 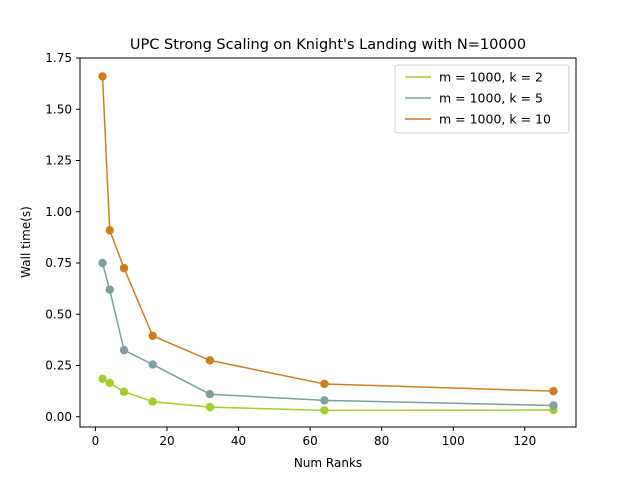 What do you see at coordinates (166, 441) in the screenshot?
I see `x-tick-label: 20` at bounding box center [166, 441].